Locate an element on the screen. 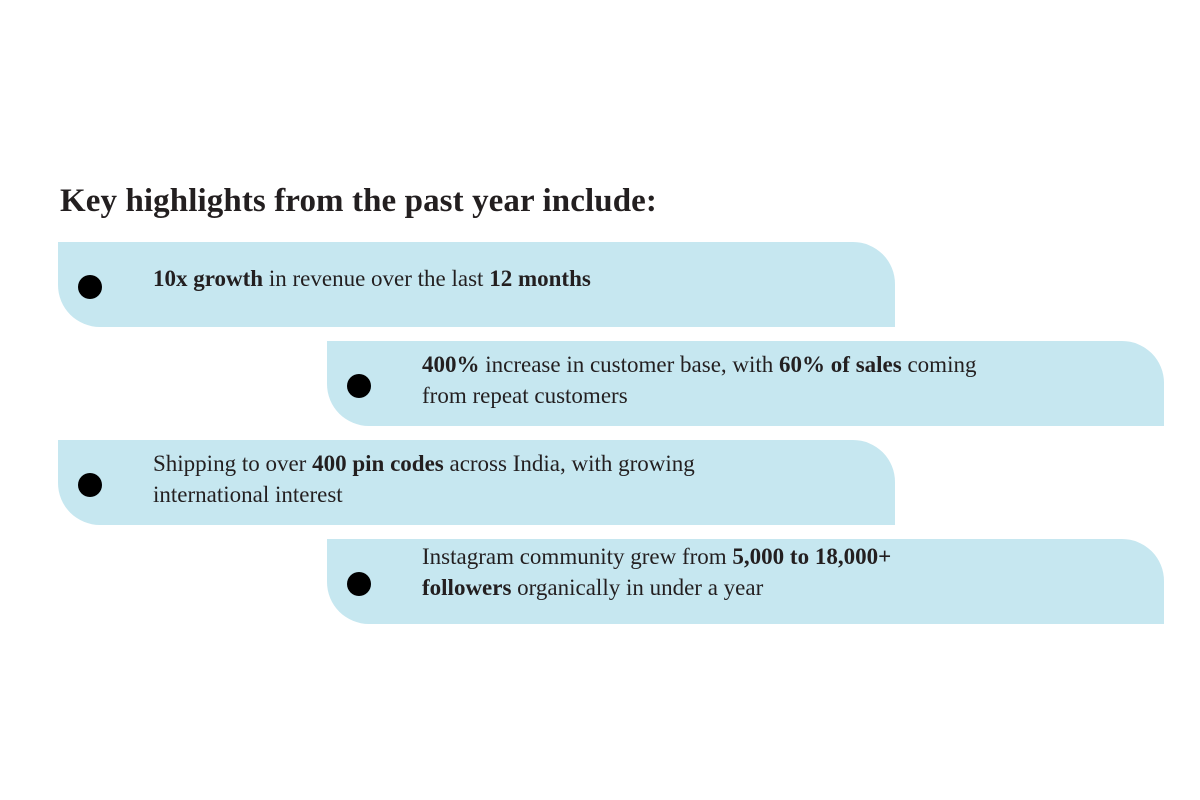 This screenshot has height=800, width=1200. text-run-bold: 60% of sales is located at coordinates (840, 364).